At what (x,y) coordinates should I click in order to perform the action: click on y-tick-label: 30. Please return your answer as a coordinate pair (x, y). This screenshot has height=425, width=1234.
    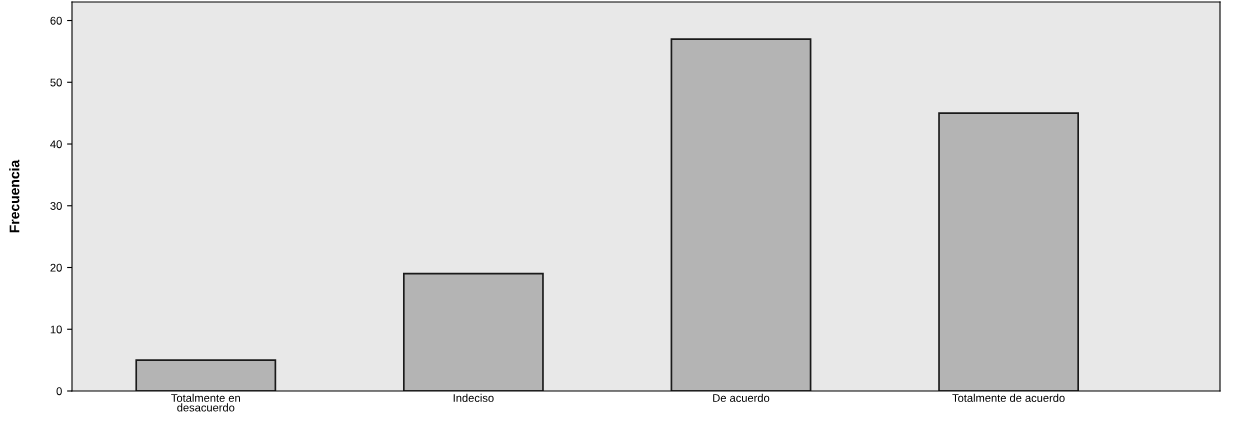
    Looking at the image, I should click on (56, 206).